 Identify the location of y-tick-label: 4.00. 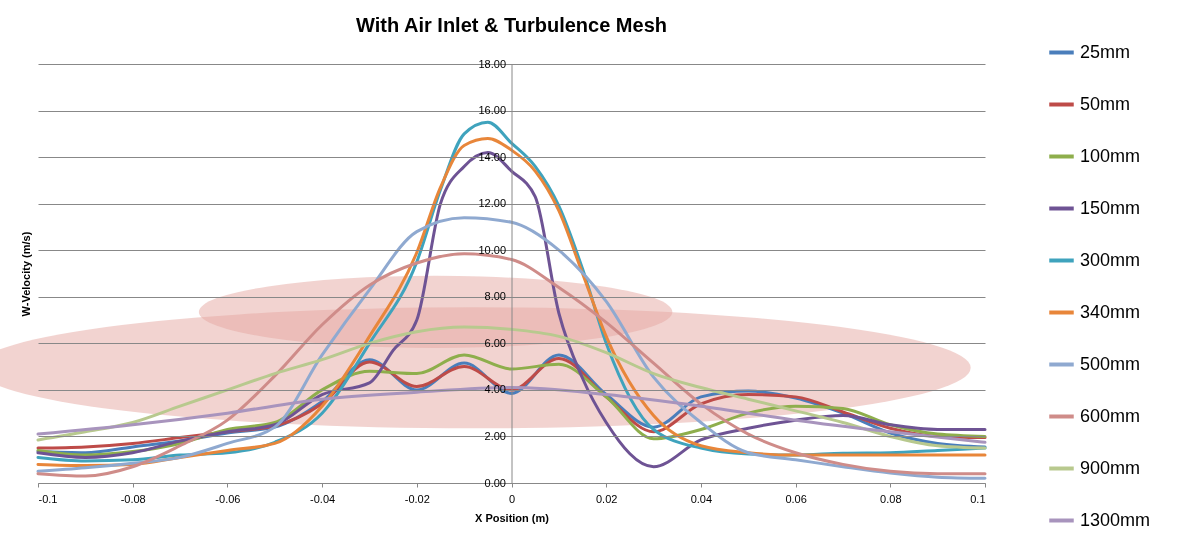
(495, 389).